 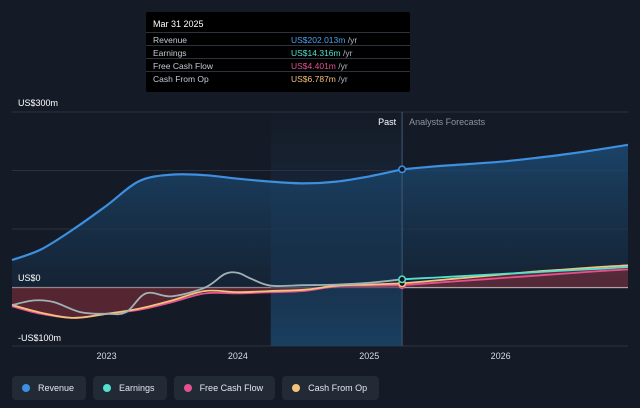 What do you see at coordinates (278, 39) in the screenshot?
I see `tooltip-row-revenue: Revenue US$202.013m /yr` at bounding box center [278, 39].